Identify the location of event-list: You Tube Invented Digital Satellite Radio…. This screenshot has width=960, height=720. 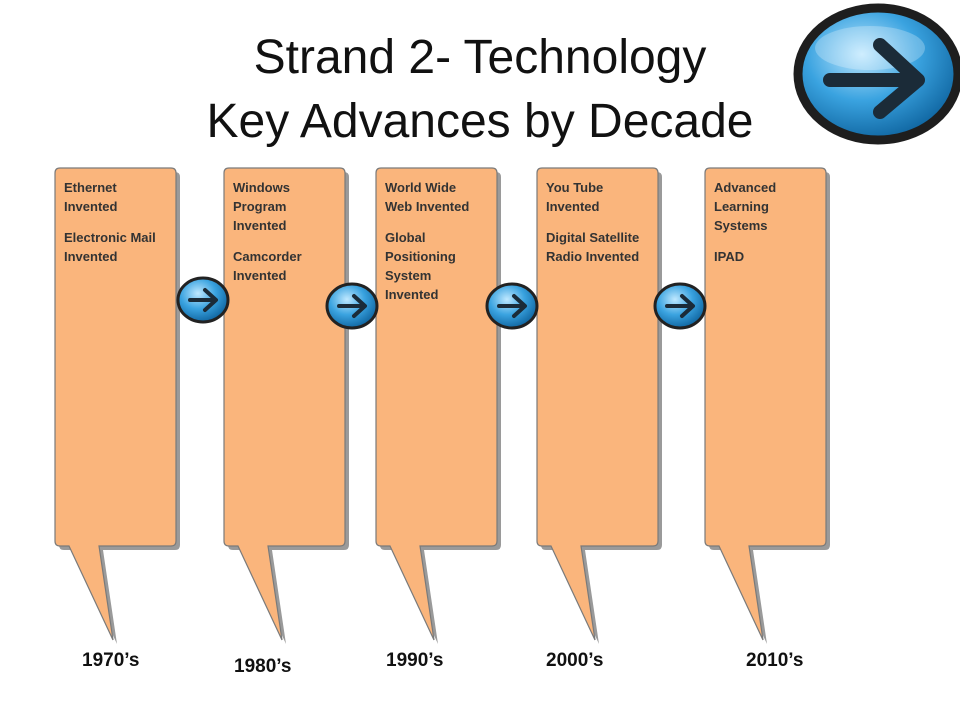
(593, 228).